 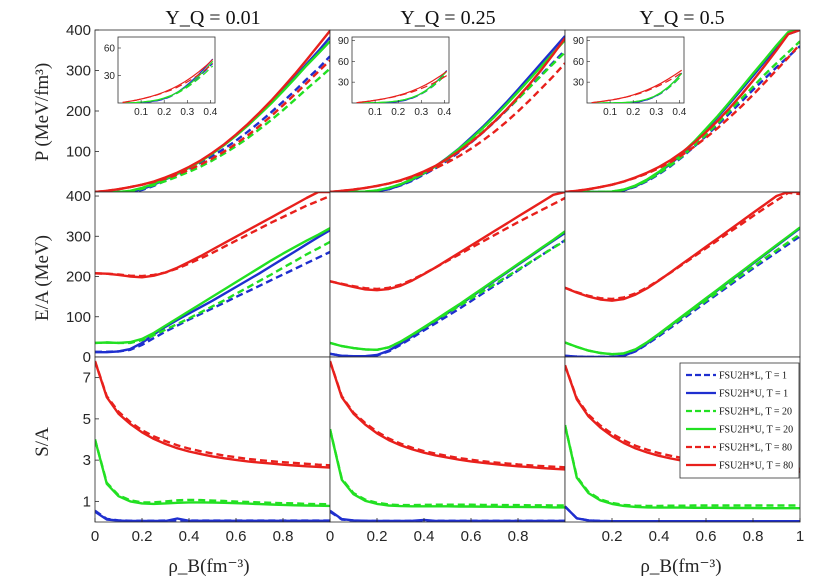 I want to click on panel-r2-c3, so click(x=682, y=274).